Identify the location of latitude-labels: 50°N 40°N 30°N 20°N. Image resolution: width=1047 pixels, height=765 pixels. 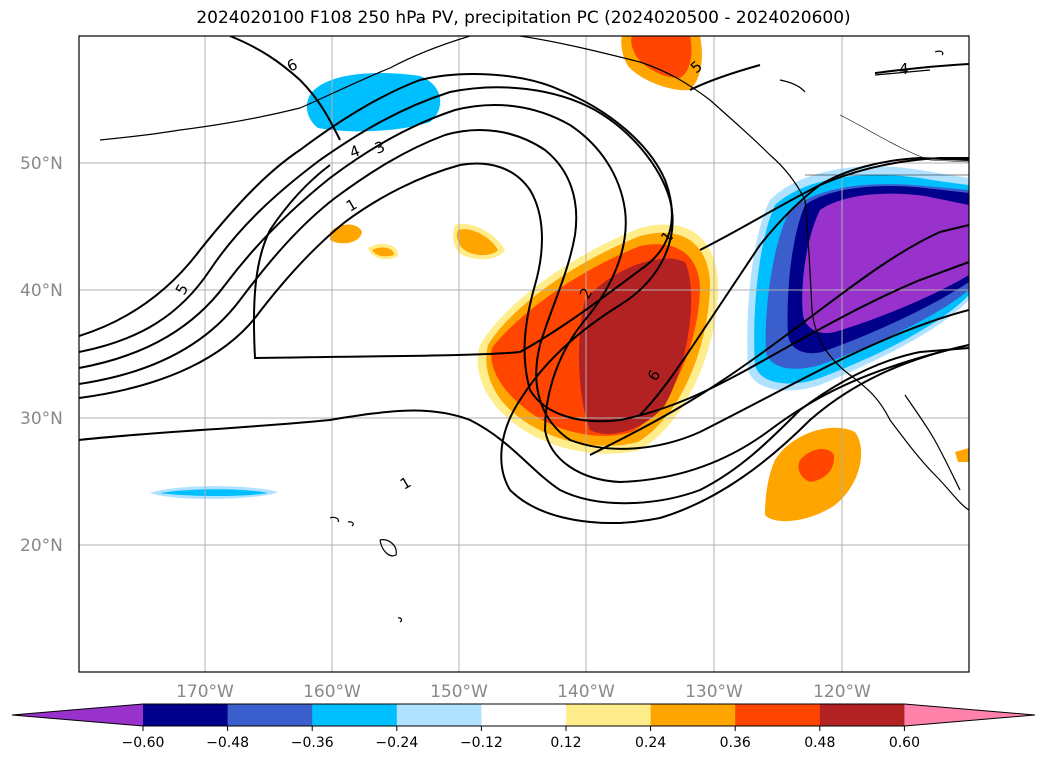
(41, 355).